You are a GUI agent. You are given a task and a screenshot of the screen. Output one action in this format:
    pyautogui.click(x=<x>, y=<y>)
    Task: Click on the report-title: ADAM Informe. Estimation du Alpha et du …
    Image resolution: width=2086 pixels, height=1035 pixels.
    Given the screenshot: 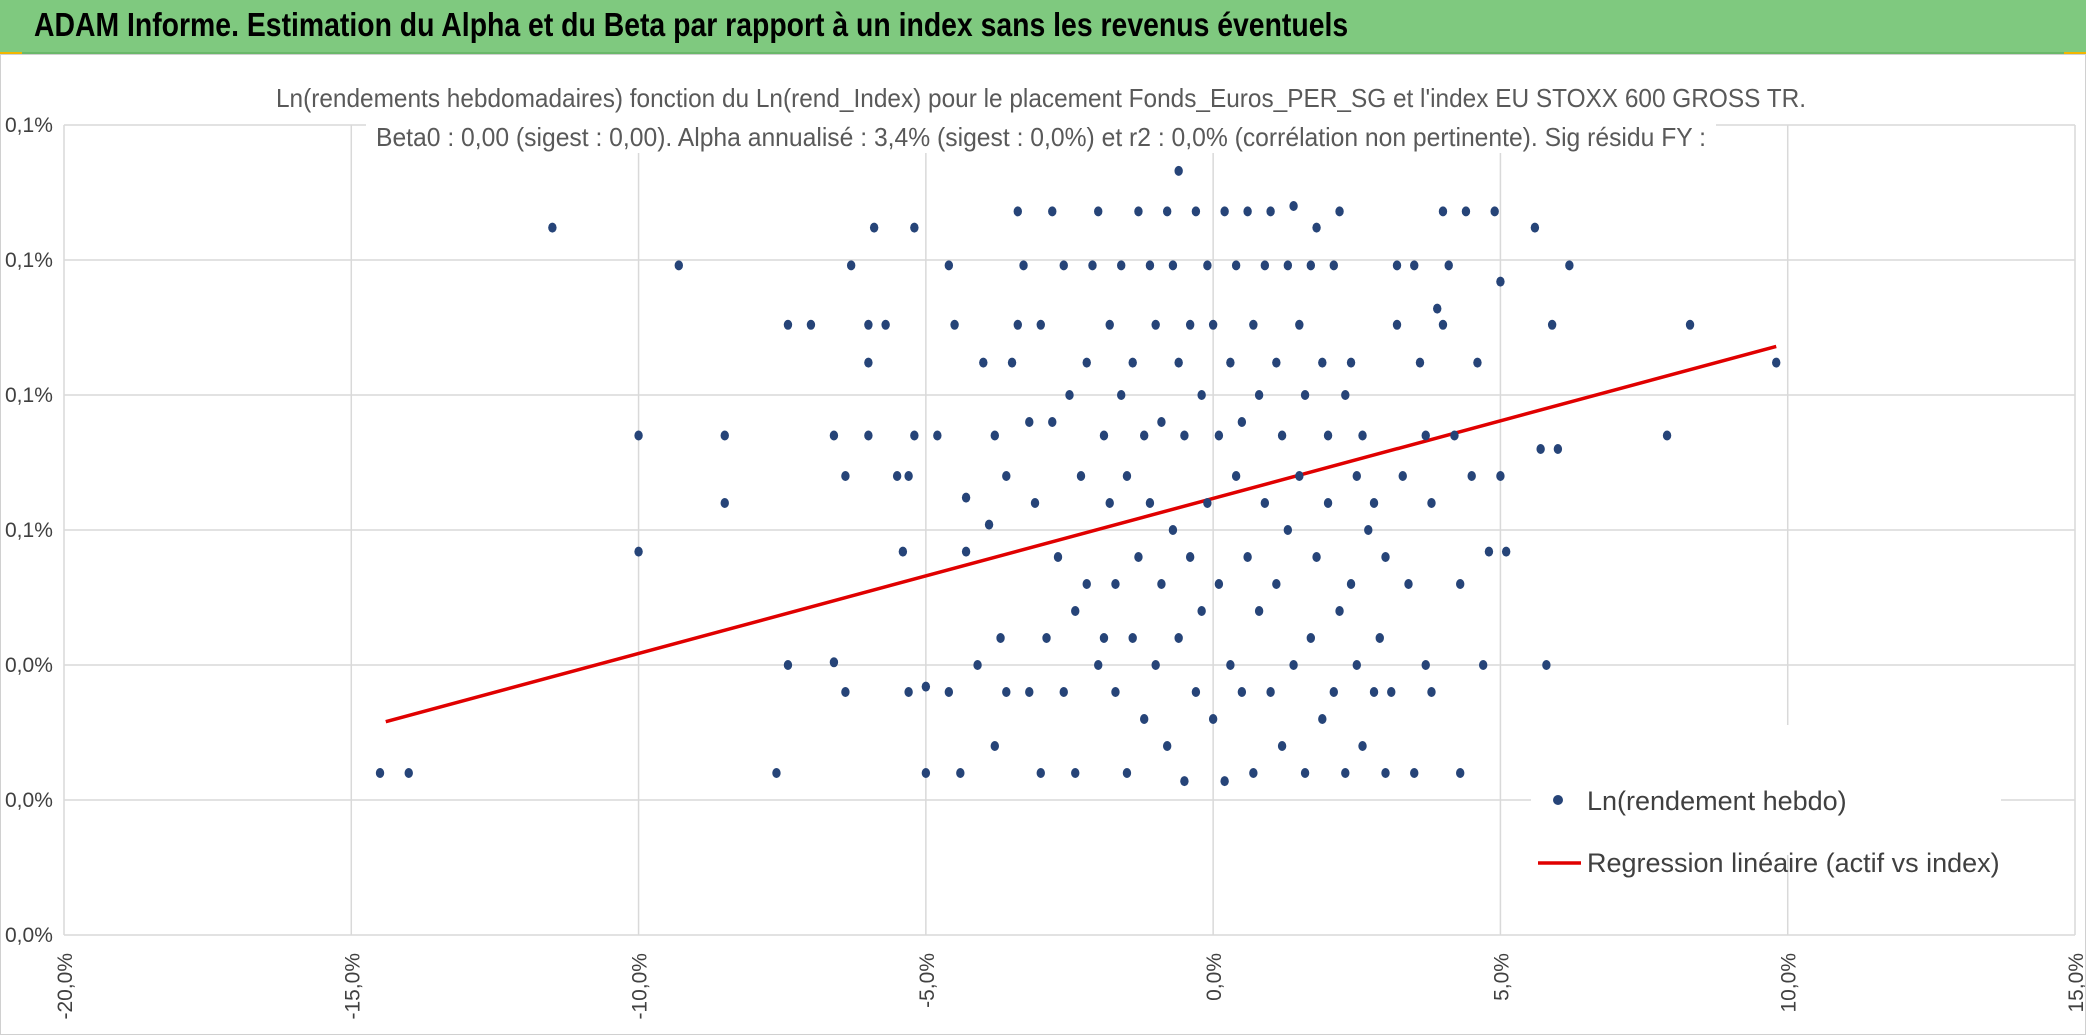 What is the action you would take?
    pyautogui.click(x=691, y=24)
    